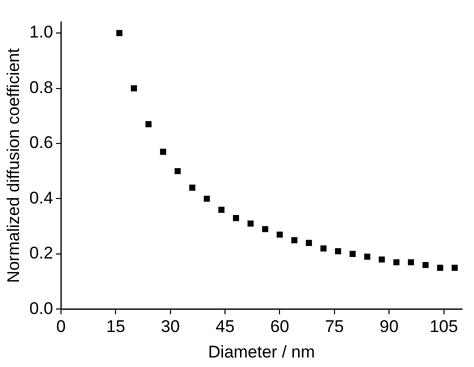  Describe the element at coordinates (41, 253) in the screenshot. I see `y-tick-label: 0.2` at that location.